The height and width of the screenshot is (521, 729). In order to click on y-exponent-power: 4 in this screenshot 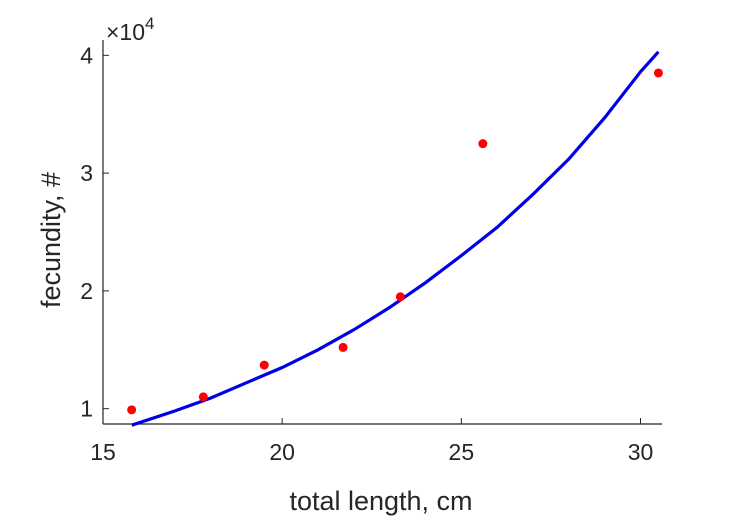, I will do `click(149, 23)`.